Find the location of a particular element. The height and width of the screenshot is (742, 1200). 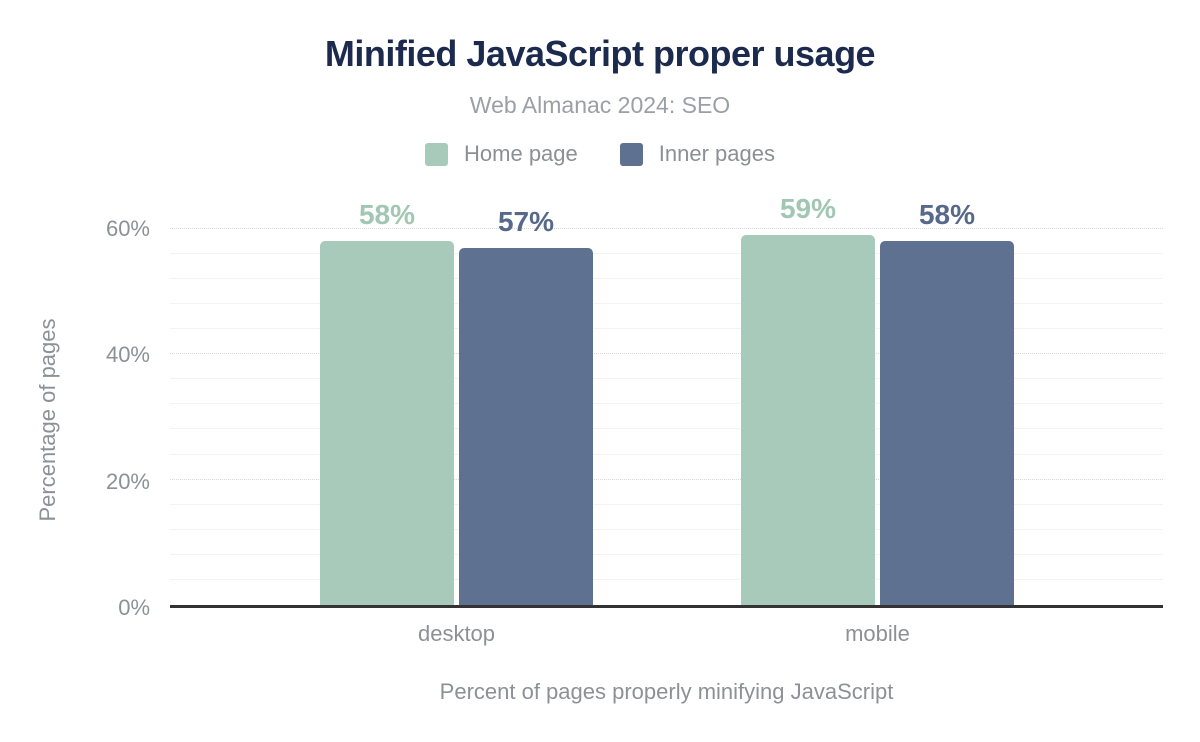

chart-subtitle: Web Almanac 2024: SEO is located at coordinates (600, 105).